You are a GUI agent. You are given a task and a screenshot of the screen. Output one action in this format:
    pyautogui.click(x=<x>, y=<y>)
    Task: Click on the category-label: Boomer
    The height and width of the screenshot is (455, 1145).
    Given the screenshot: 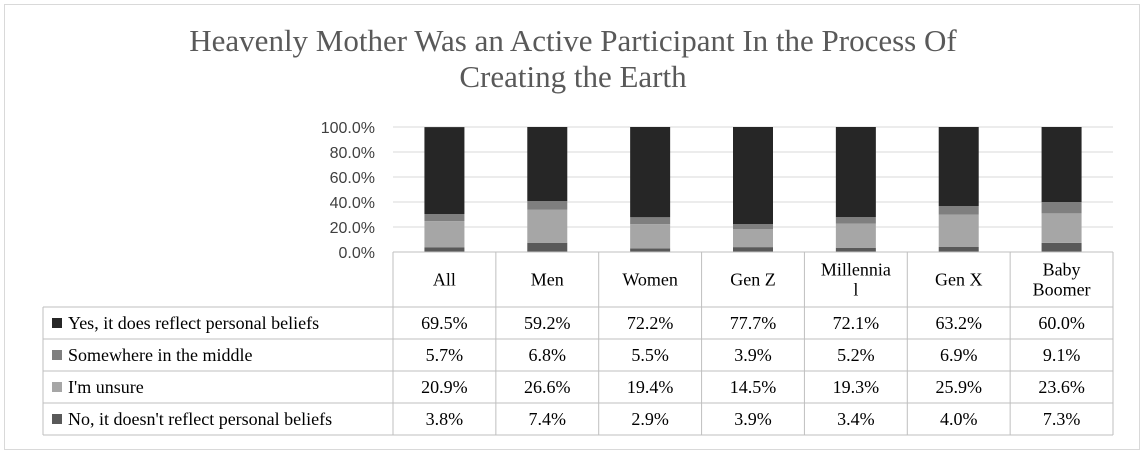 What is the action you would take?
    pyautogui.click(x=1062, y=290)
    